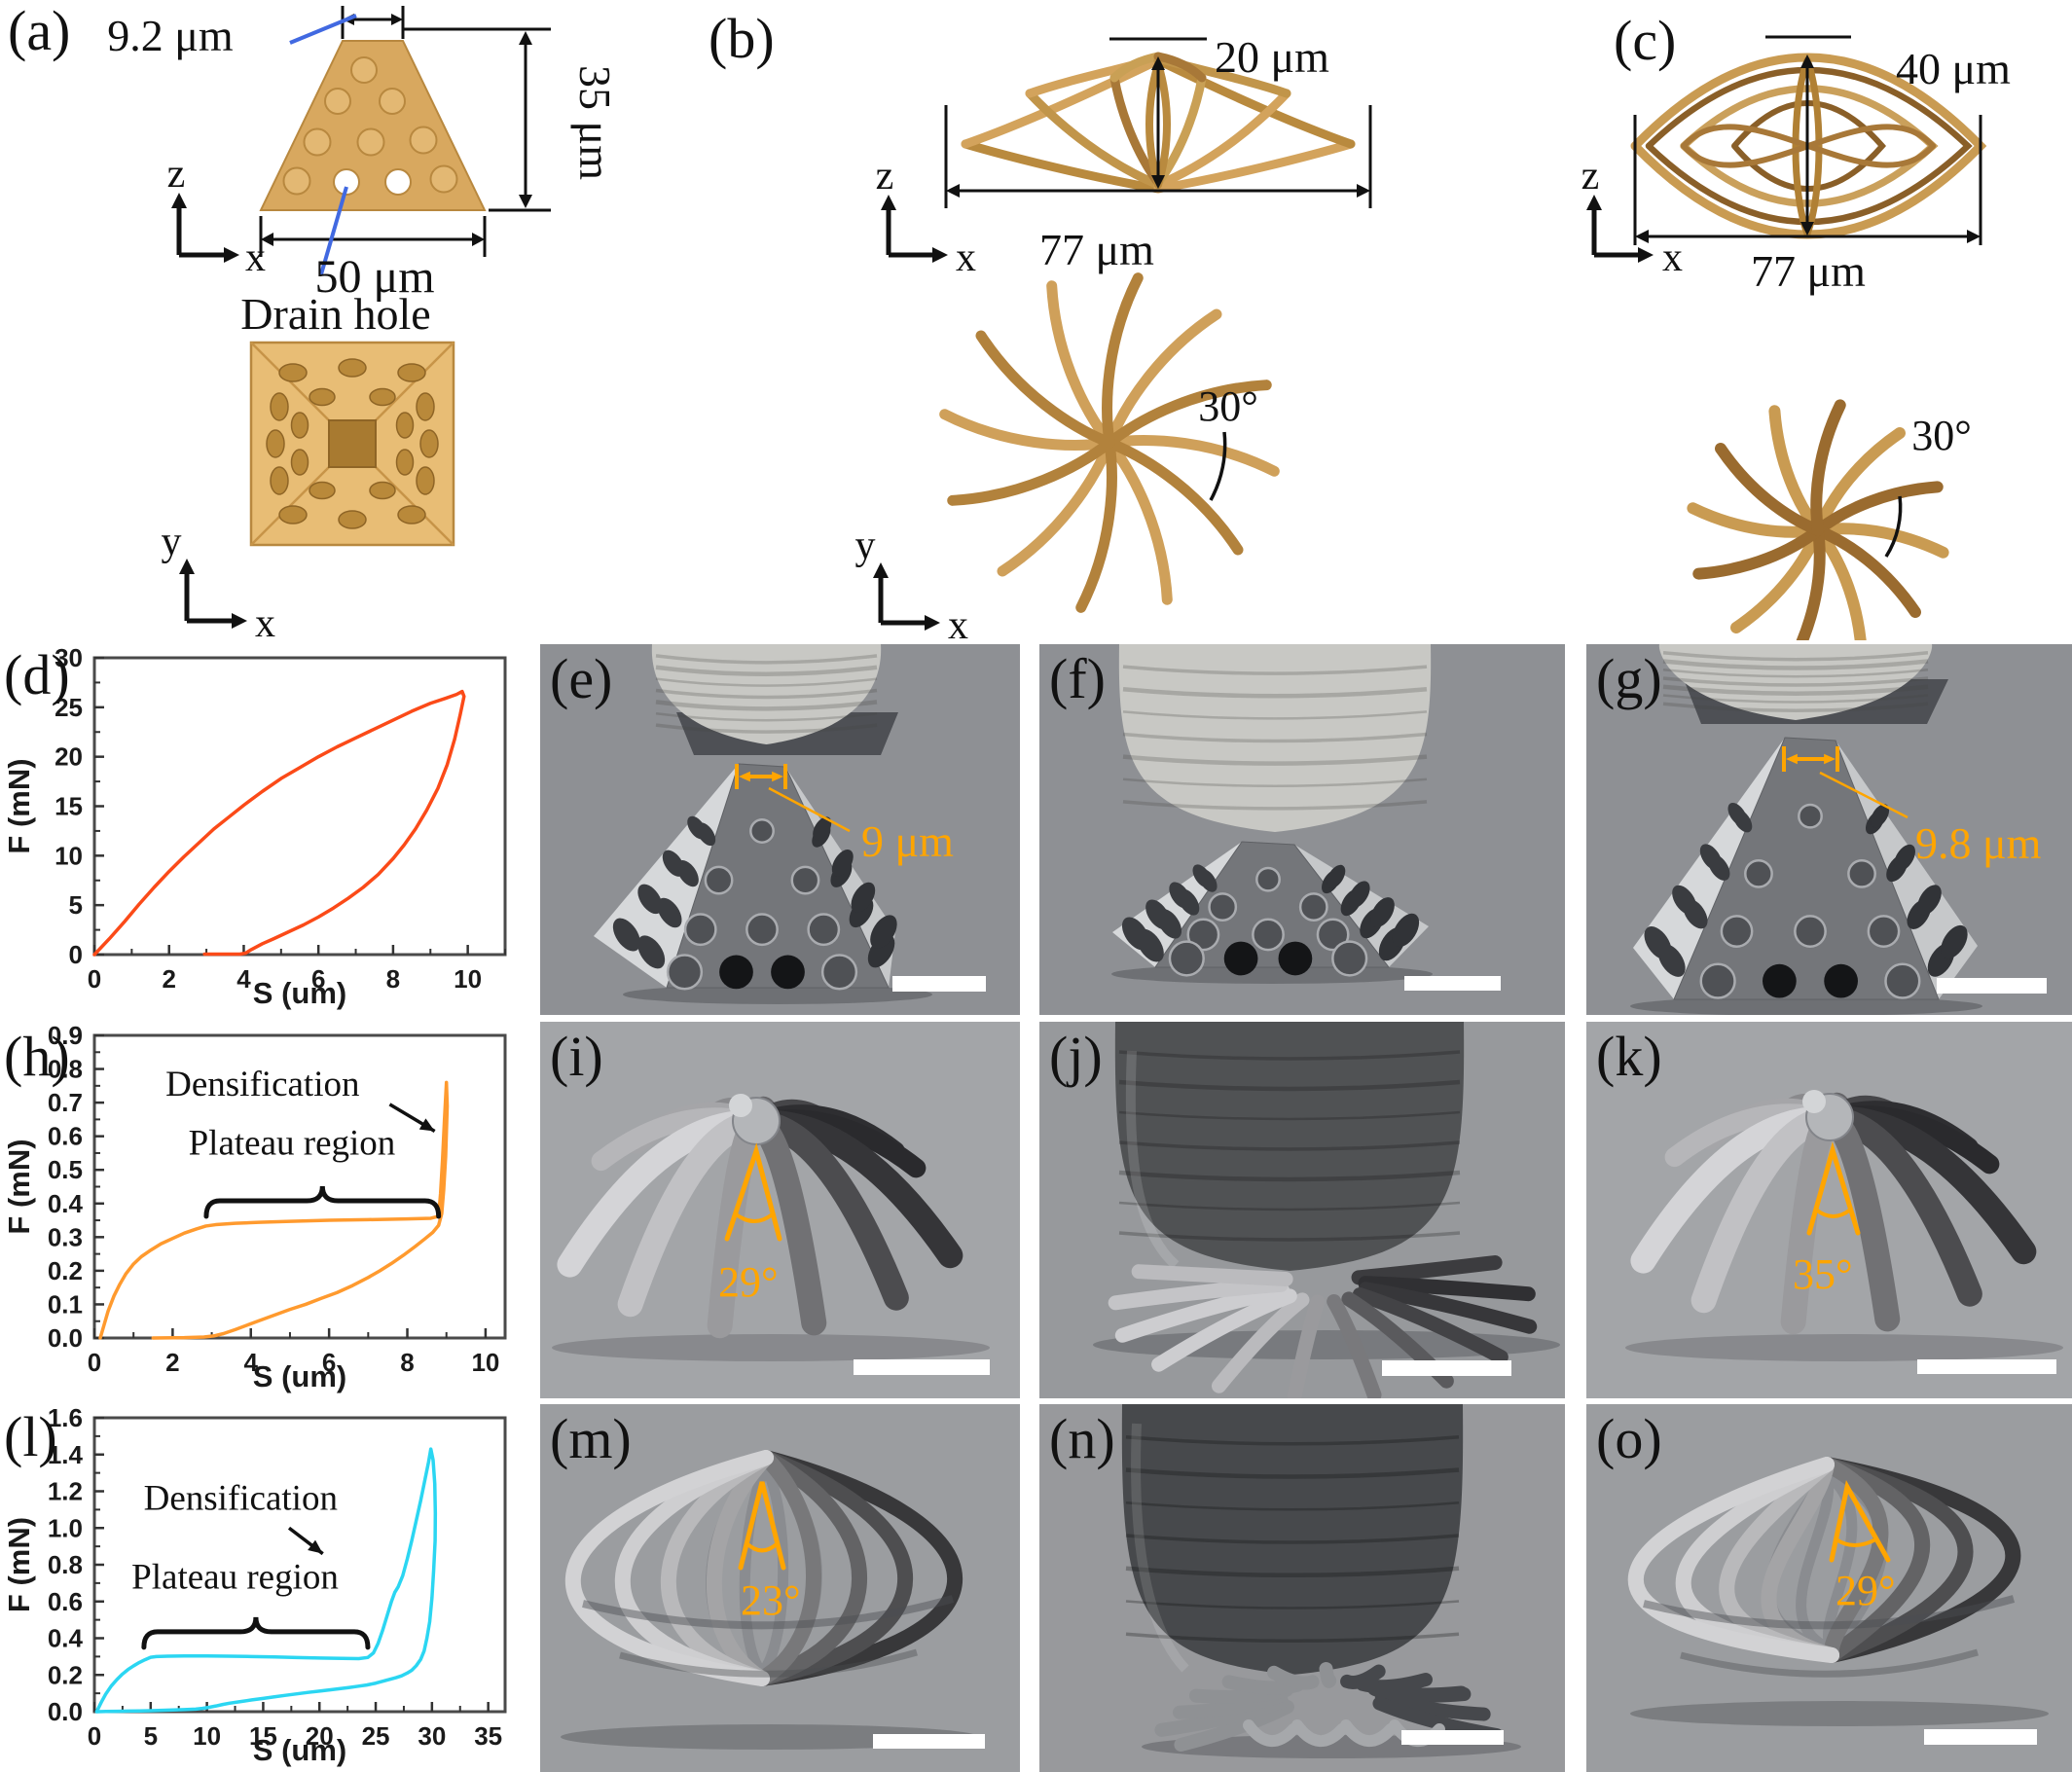 This screenshot has width=2072, height=1772. I want to click on top-axes, so click(903, 600).